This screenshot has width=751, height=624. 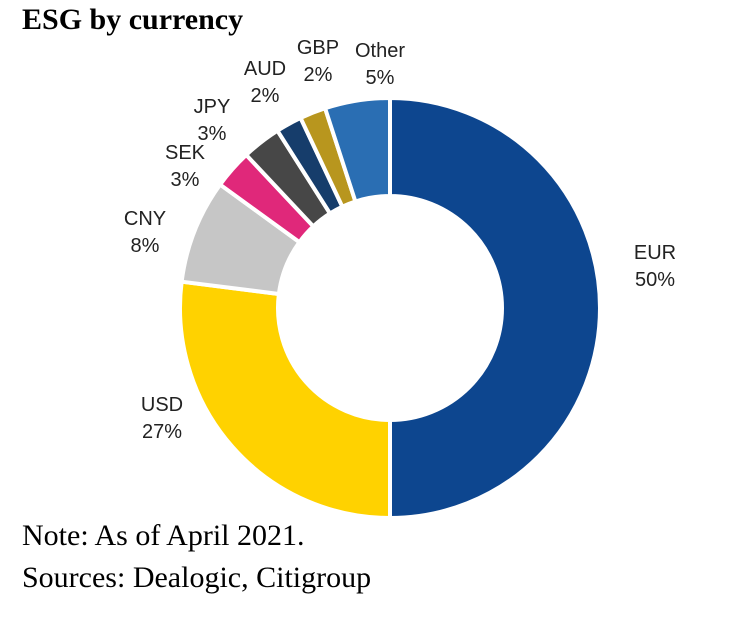 What do you see at coordinates (162, 405) in the screenshot?
I see `slice-label-usd: USD` at bounding box center [162, 405].